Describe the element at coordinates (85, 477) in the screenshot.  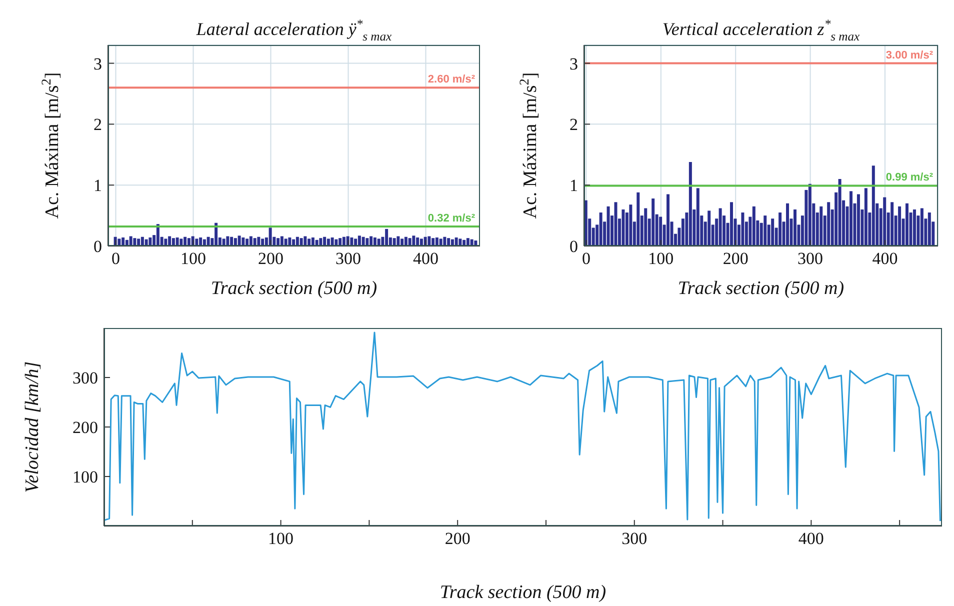
I see `y-tick-label: 100` at that location.